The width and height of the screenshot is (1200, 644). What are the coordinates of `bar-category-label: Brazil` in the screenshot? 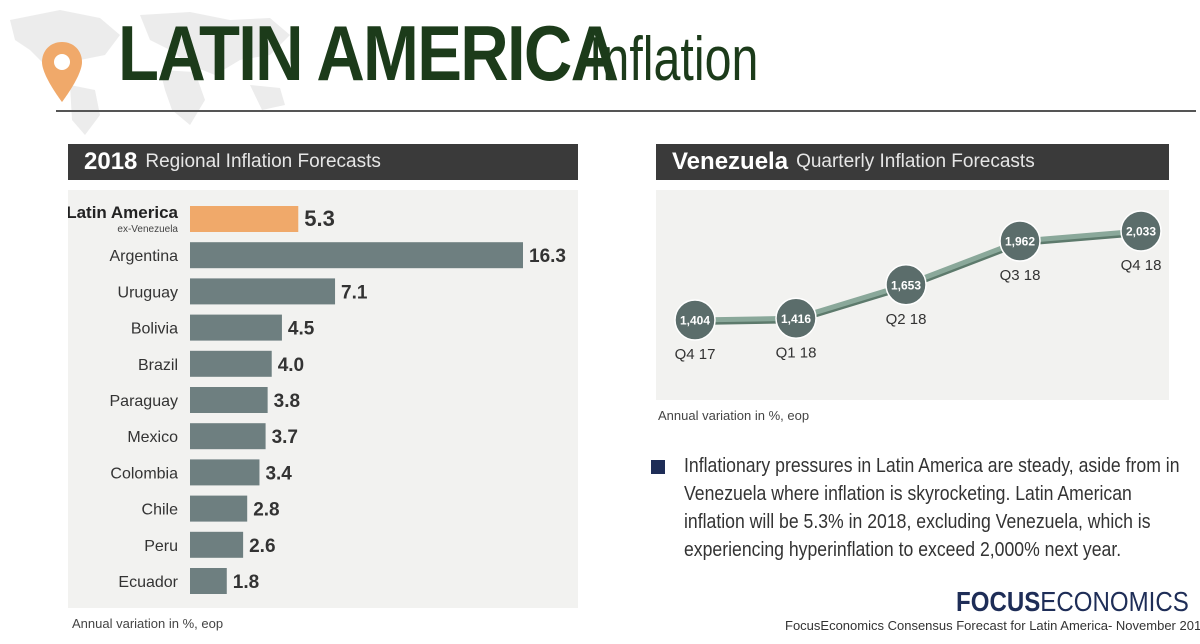 It's located at (158, 365).